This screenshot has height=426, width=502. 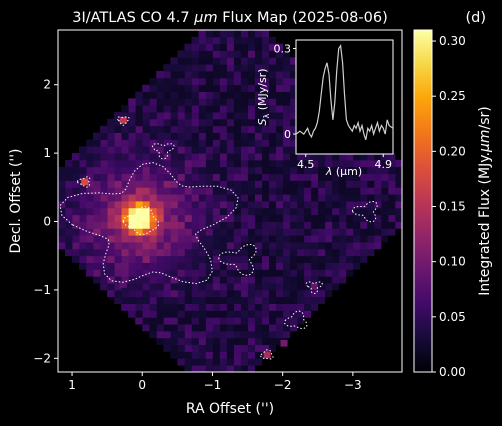 I want to click on colorbar-ticks: 0.000.050.100.150.200.250.30, so click(x=449, y=206).